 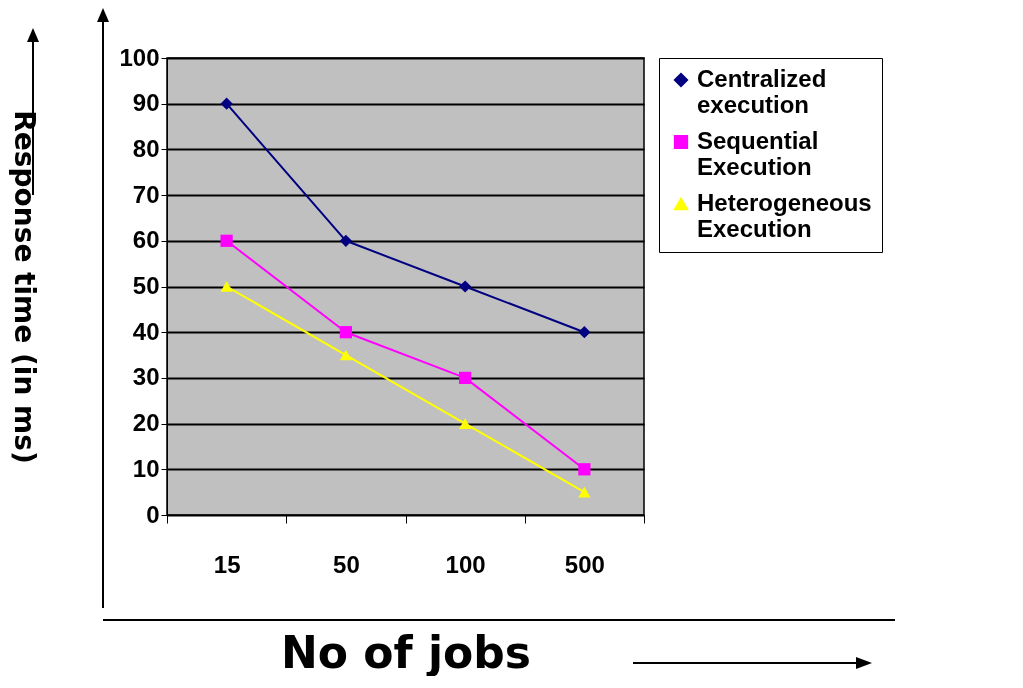 I want to click on x-tick-label: 15, so click(x=227, y=564).